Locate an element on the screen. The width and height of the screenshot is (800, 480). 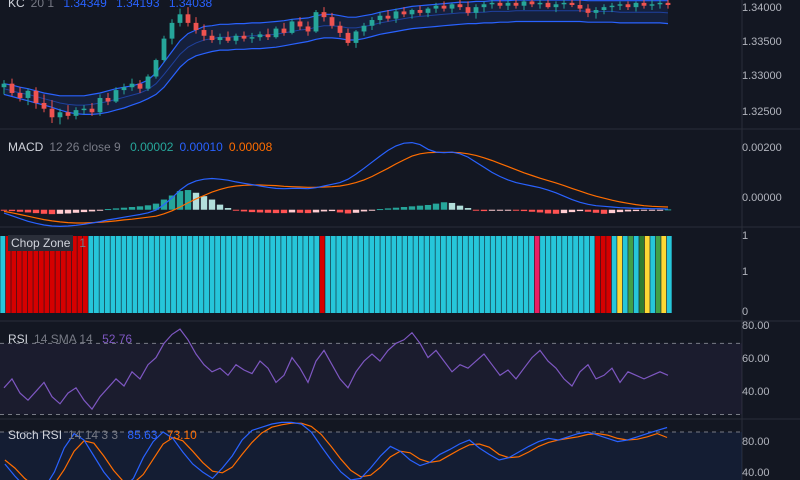
price-axis-label: 1.33500 is located at coordinates (762, 42).